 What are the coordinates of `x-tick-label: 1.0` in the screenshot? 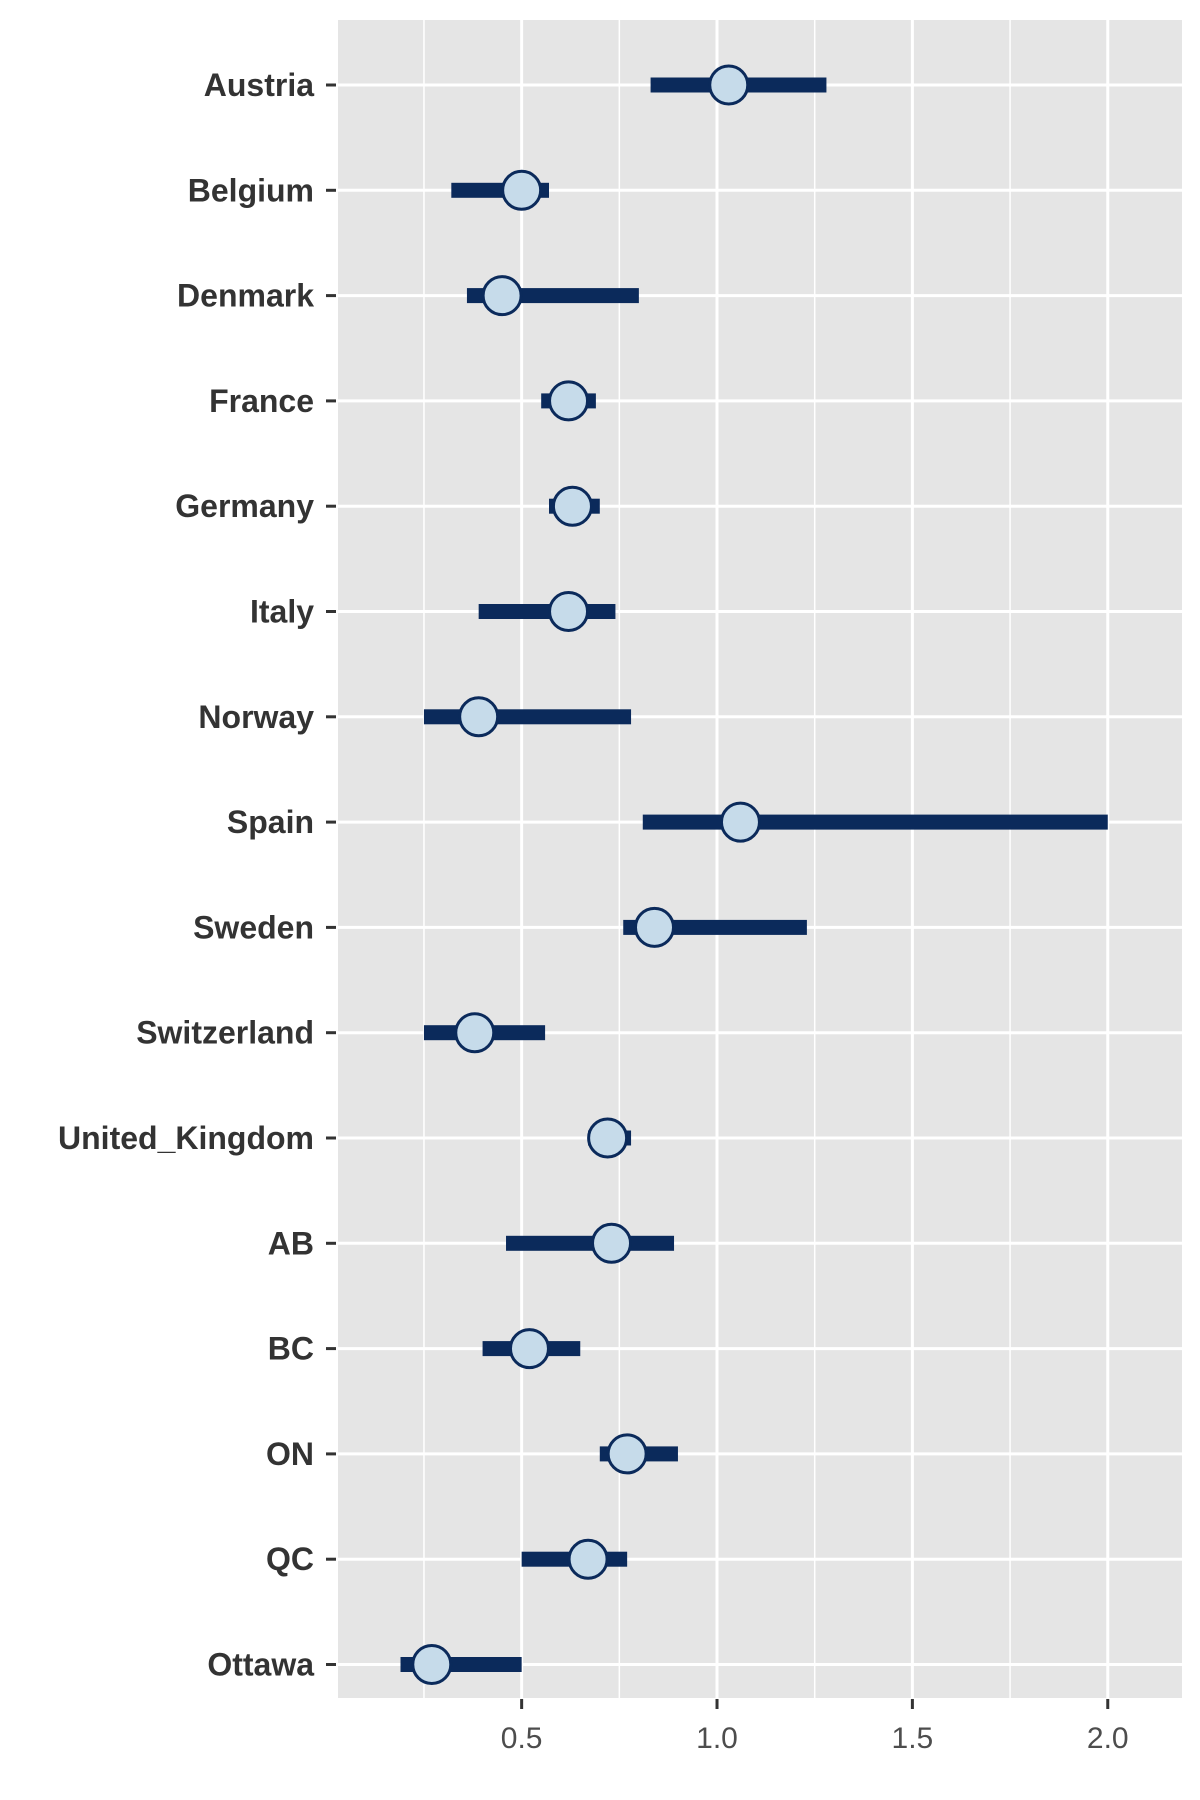 It's located at (717, 1738).